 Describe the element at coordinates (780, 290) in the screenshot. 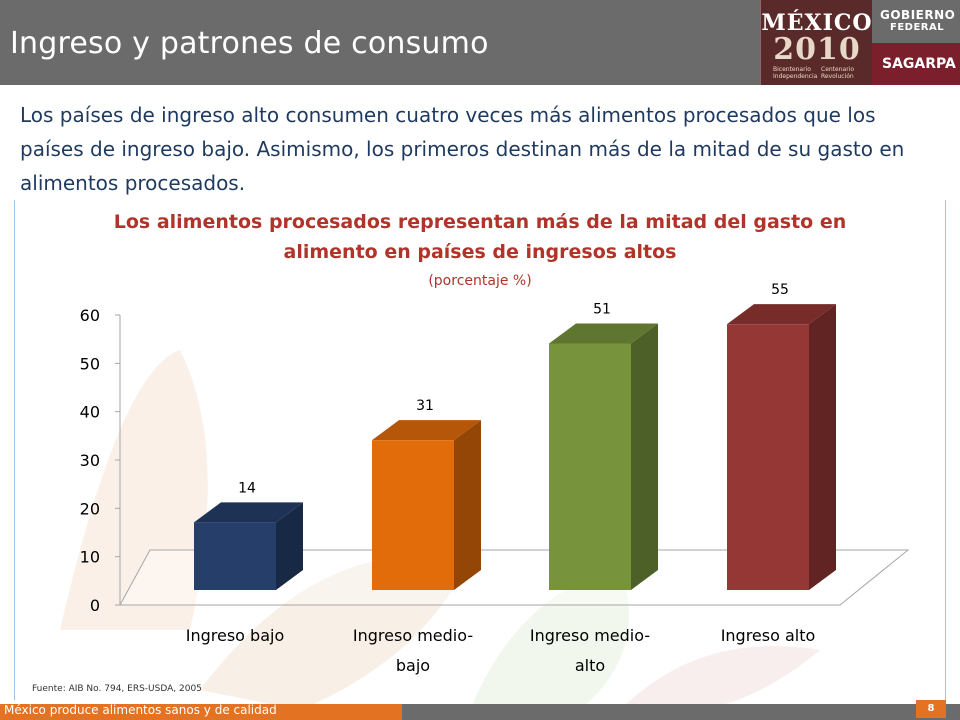

I see `bar-value-label: 55` at that location.